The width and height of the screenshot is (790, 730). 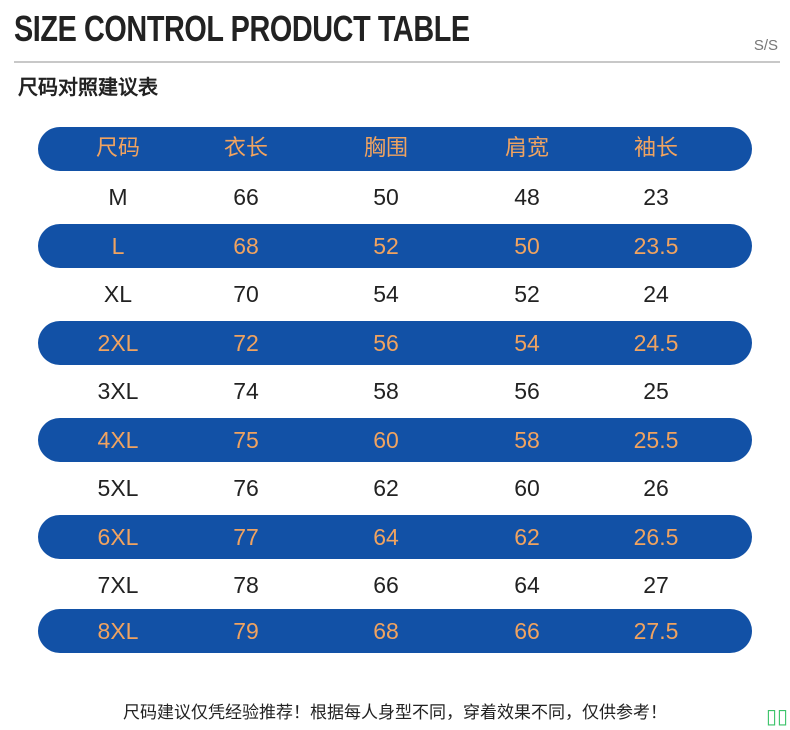 I want to click on shoulder-cell: 60, so click(x=527, y=488).